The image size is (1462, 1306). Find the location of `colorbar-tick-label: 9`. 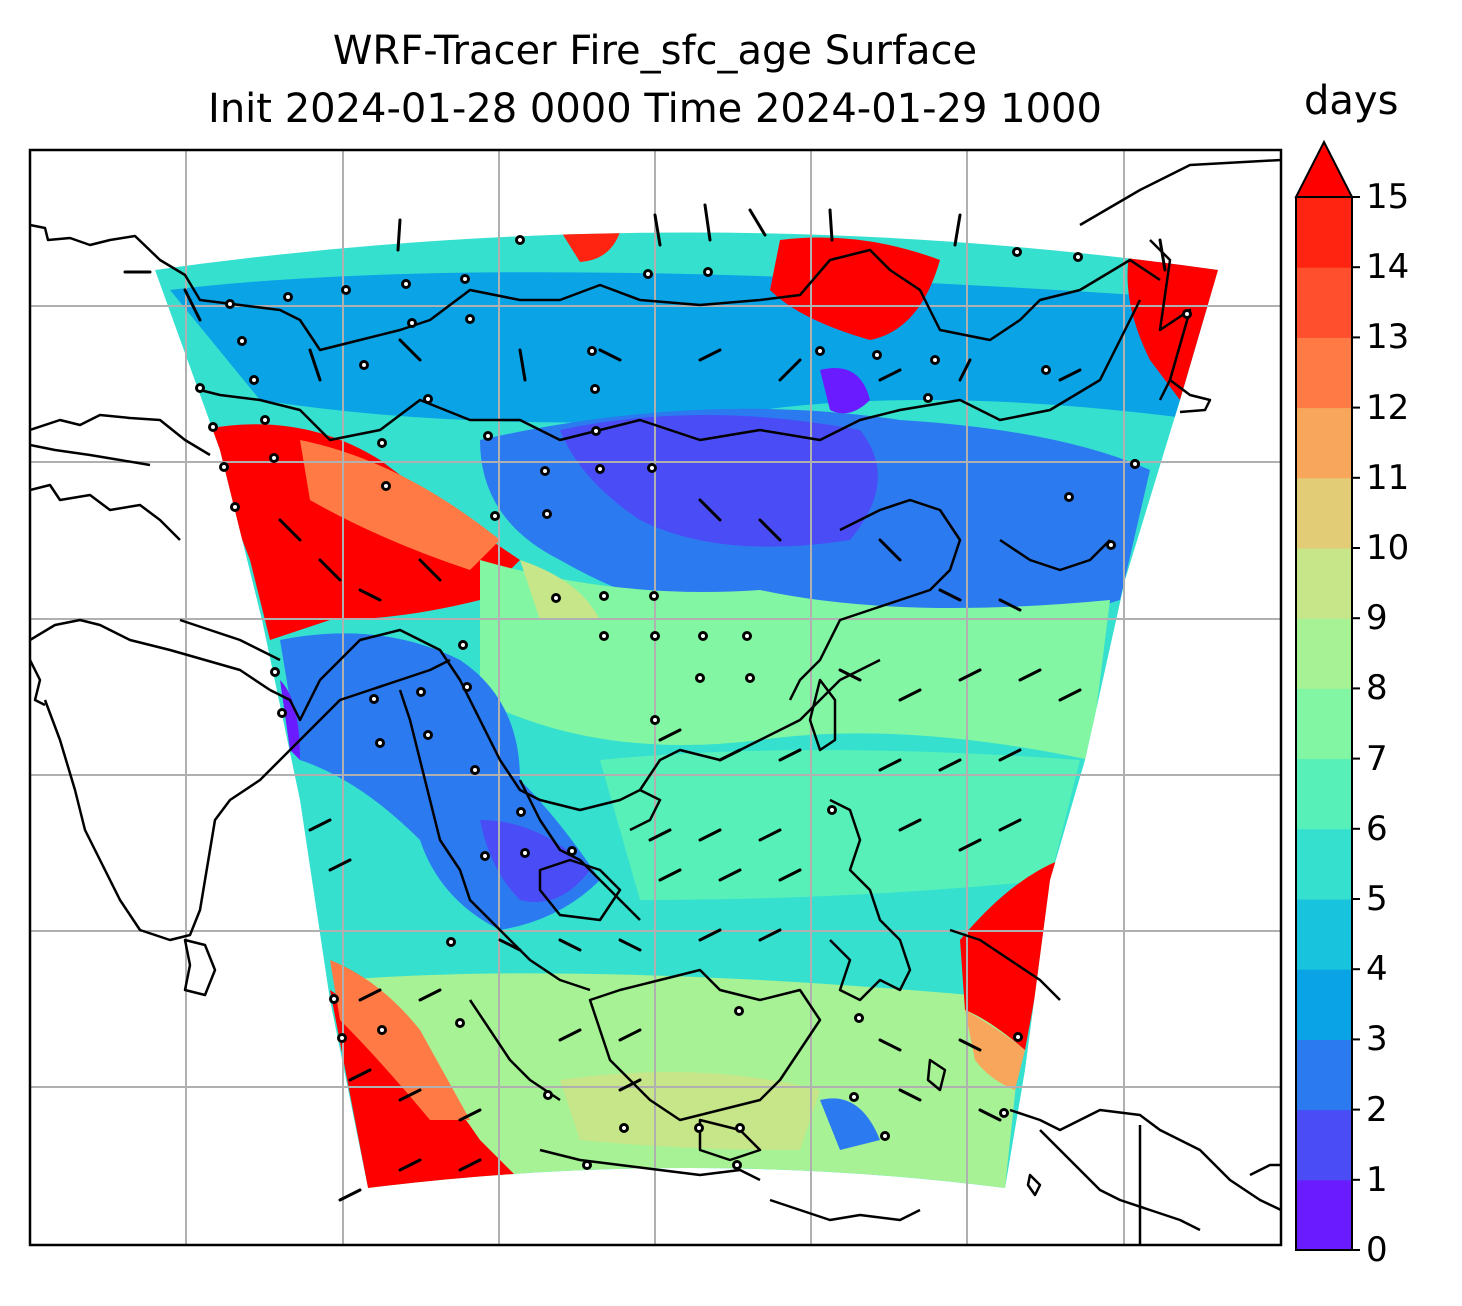

colorbar-tick-label: 9 is located at coordinates (1377, 618).